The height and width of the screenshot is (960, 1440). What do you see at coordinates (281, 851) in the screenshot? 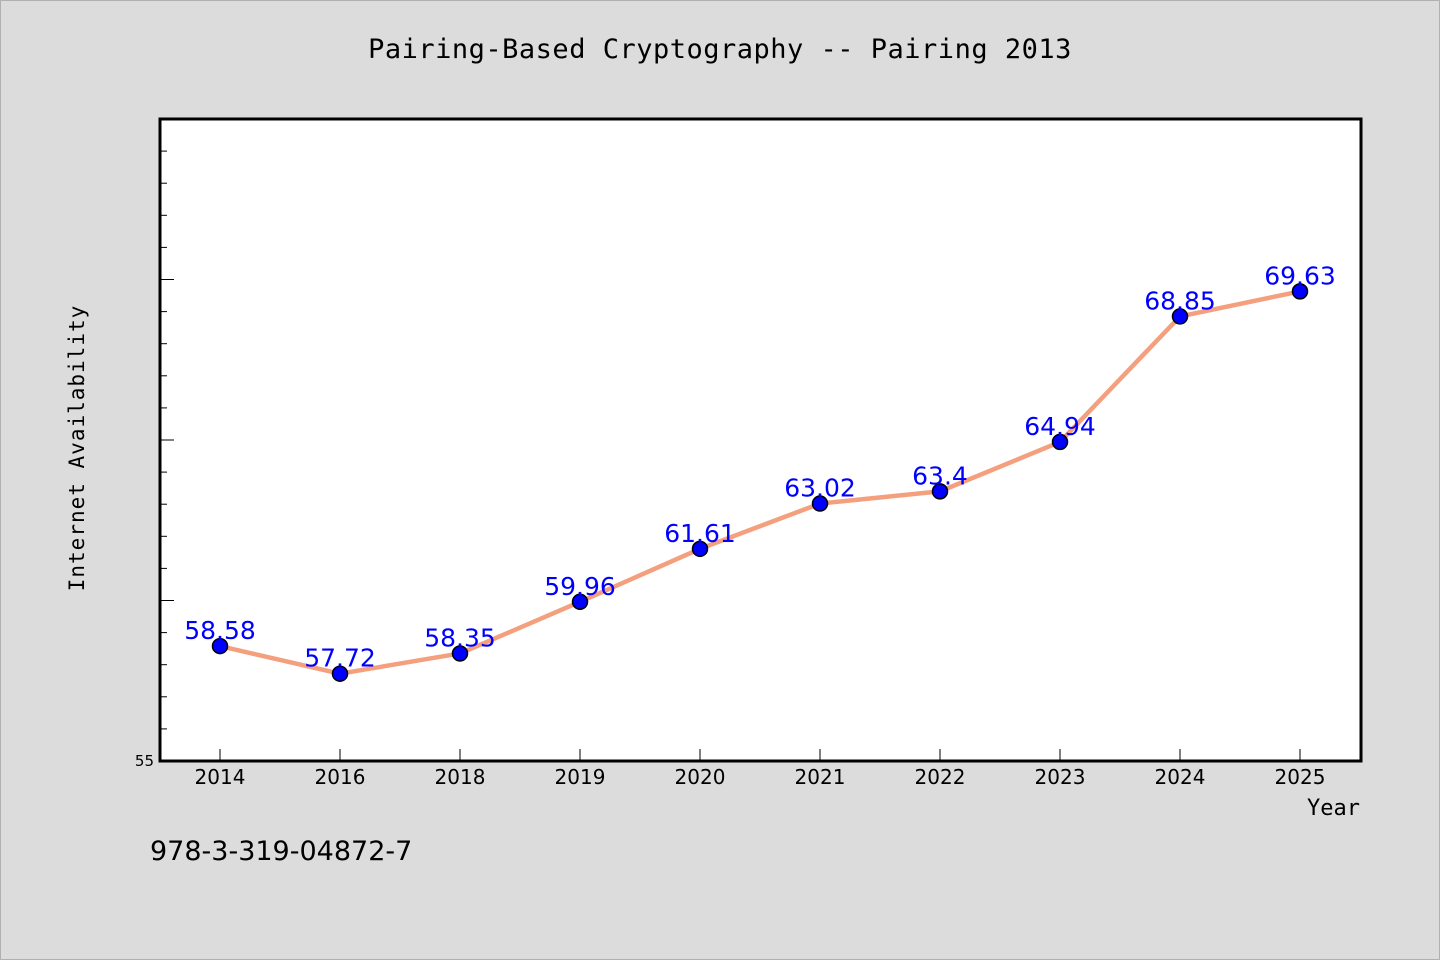
I see `isbn-note: 978-3-319-04872-7` at bounding box center [281, 851].